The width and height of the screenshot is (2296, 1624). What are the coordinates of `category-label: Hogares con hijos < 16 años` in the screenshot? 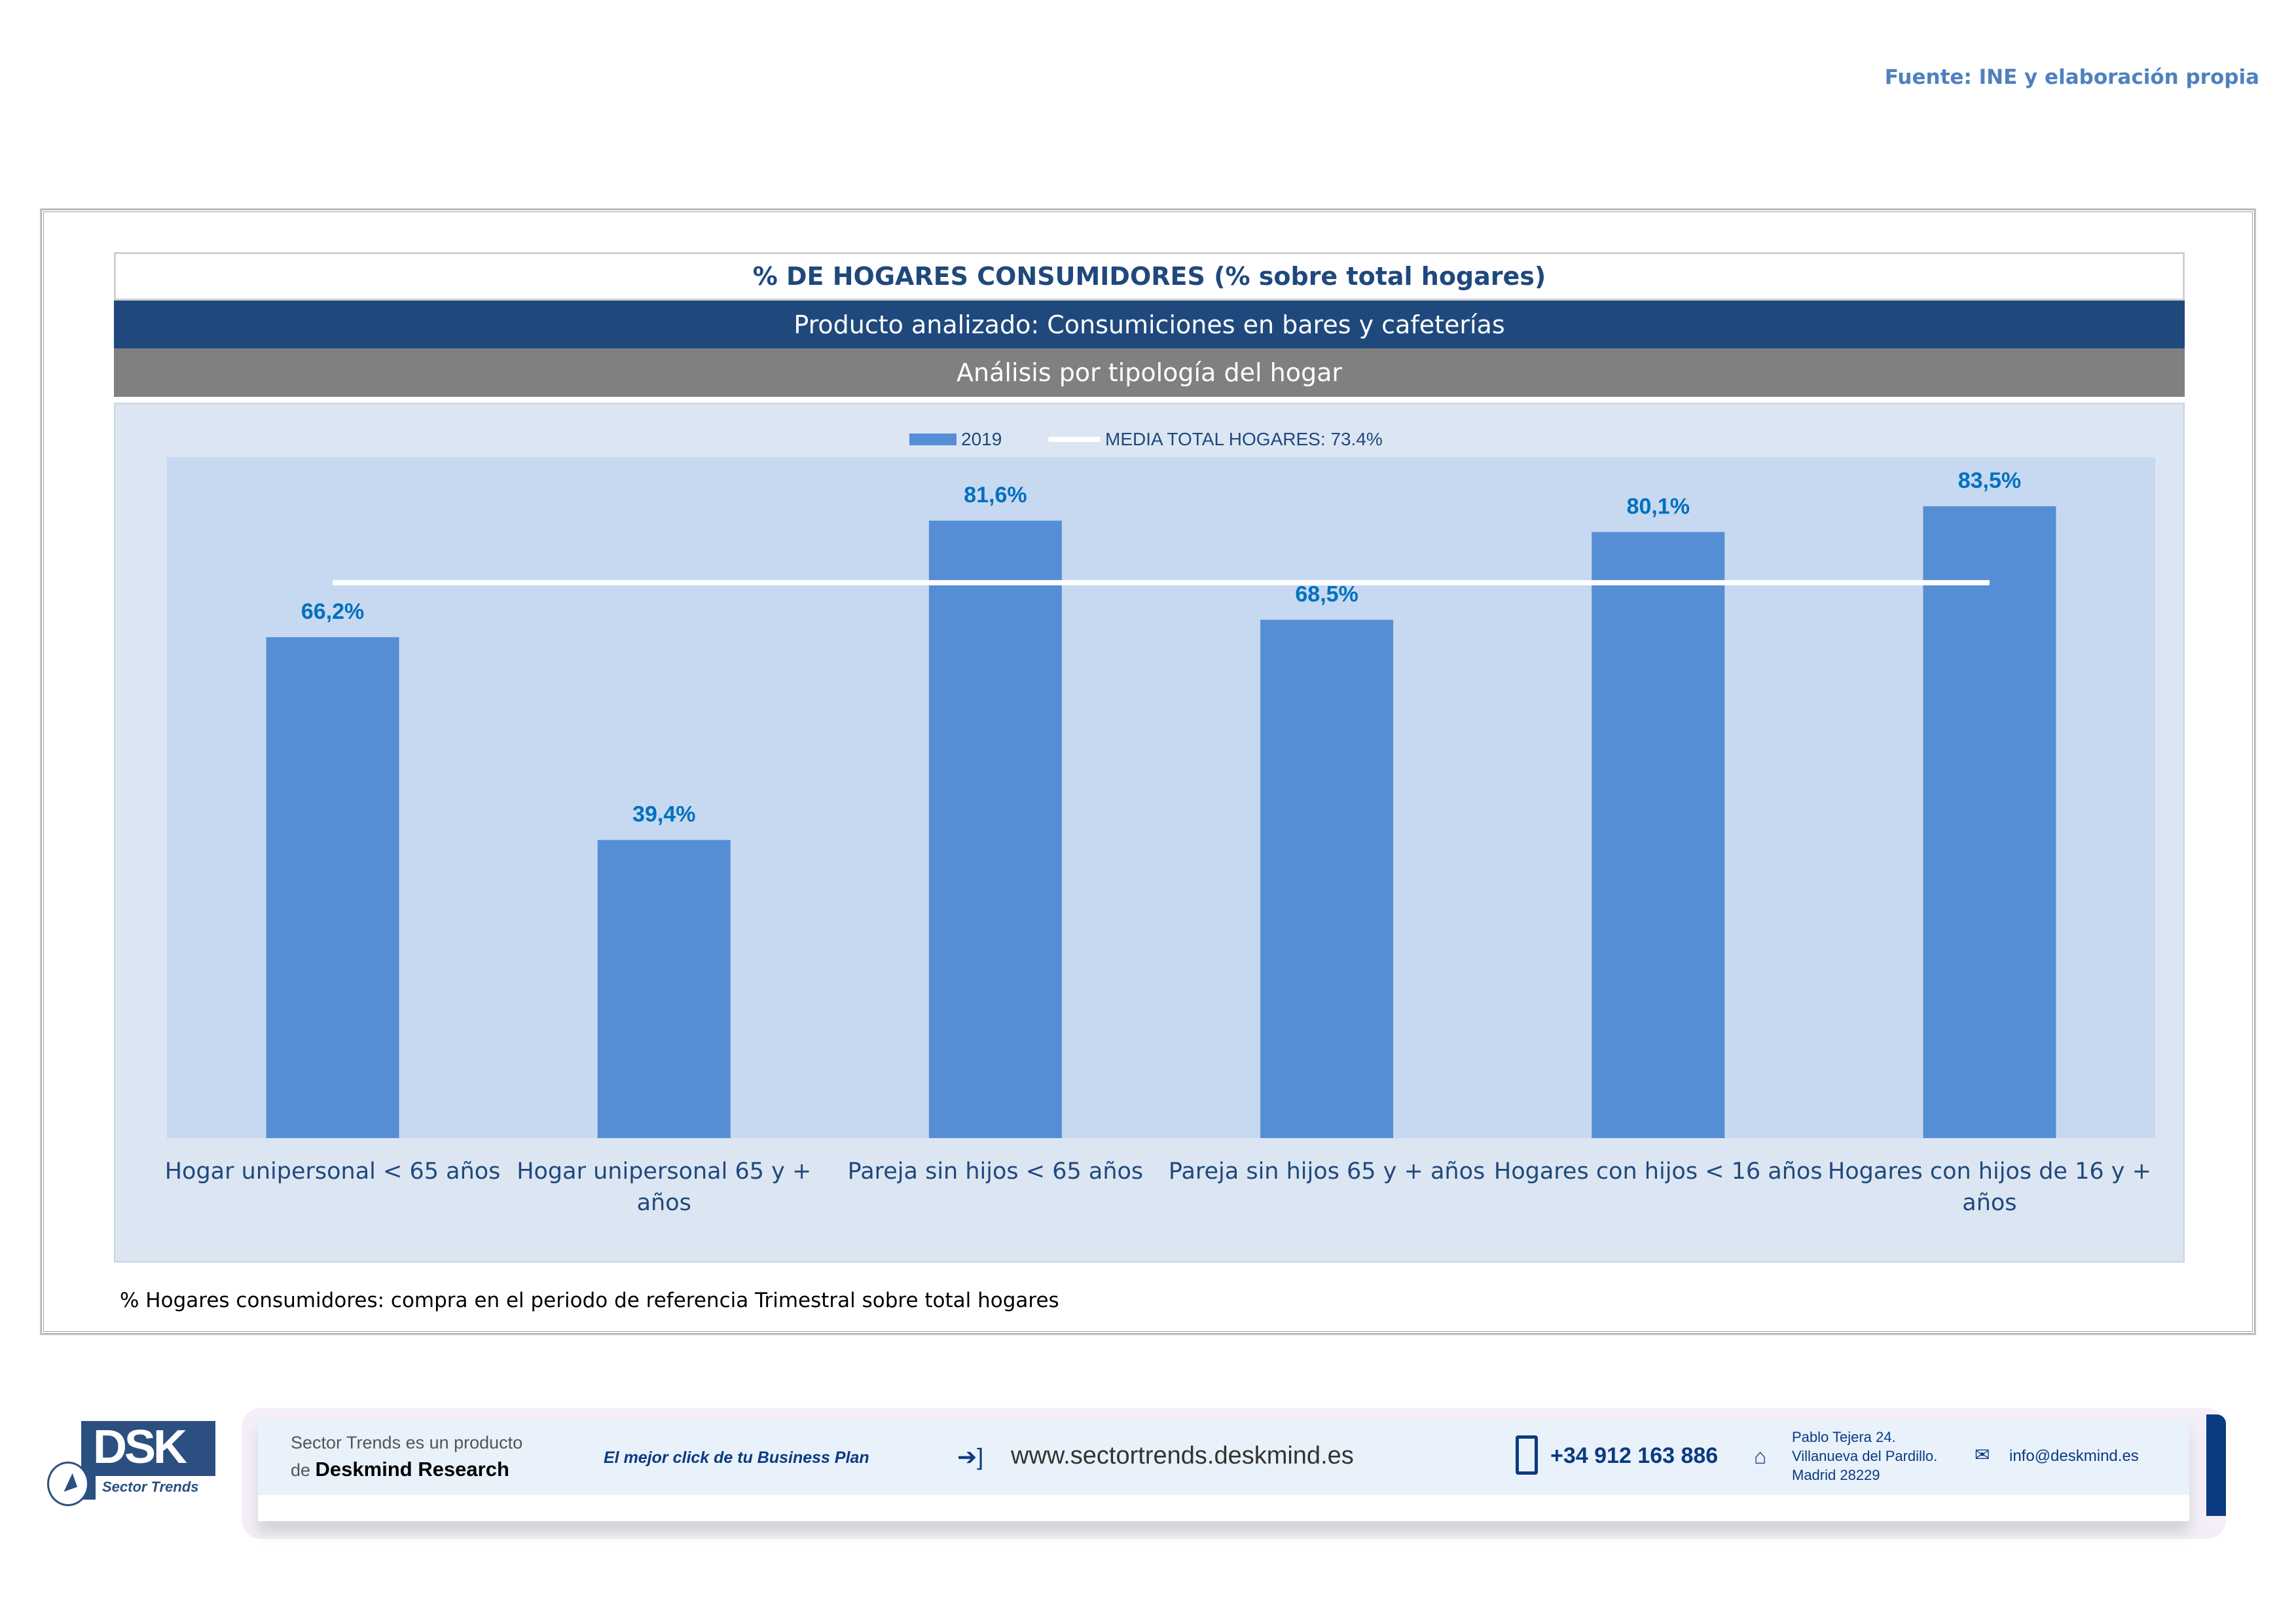 It's located at (1658, 1171).